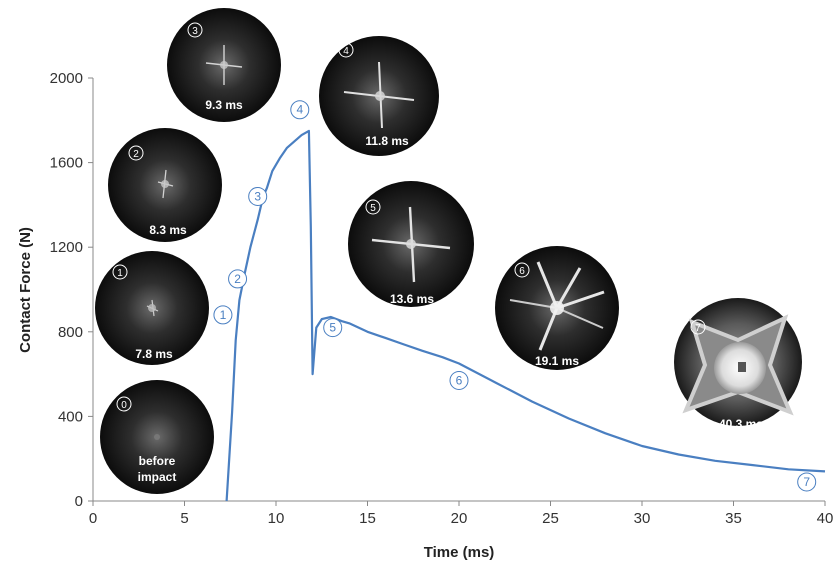  I want to click on point-label-text: 7, so click(806, 482).